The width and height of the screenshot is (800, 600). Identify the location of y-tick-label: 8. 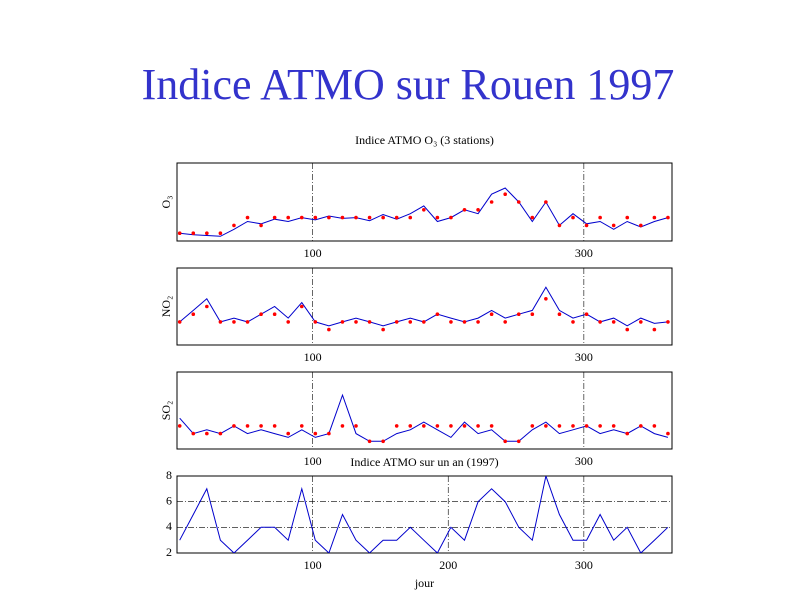
(169, 475).